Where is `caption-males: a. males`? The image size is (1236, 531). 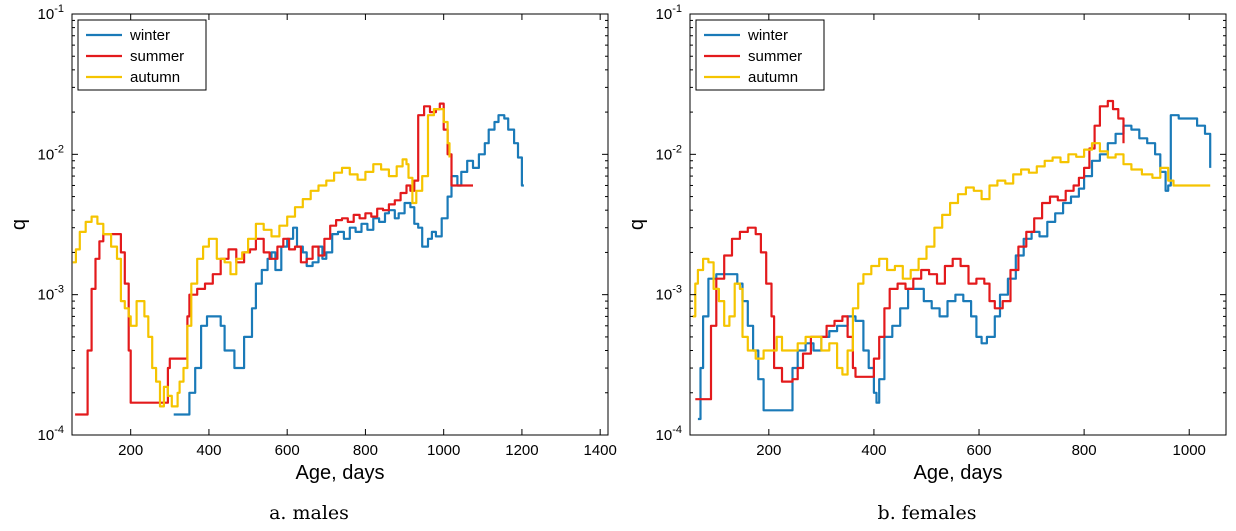 caption-males: a. males is located at coordinates (309, 513).